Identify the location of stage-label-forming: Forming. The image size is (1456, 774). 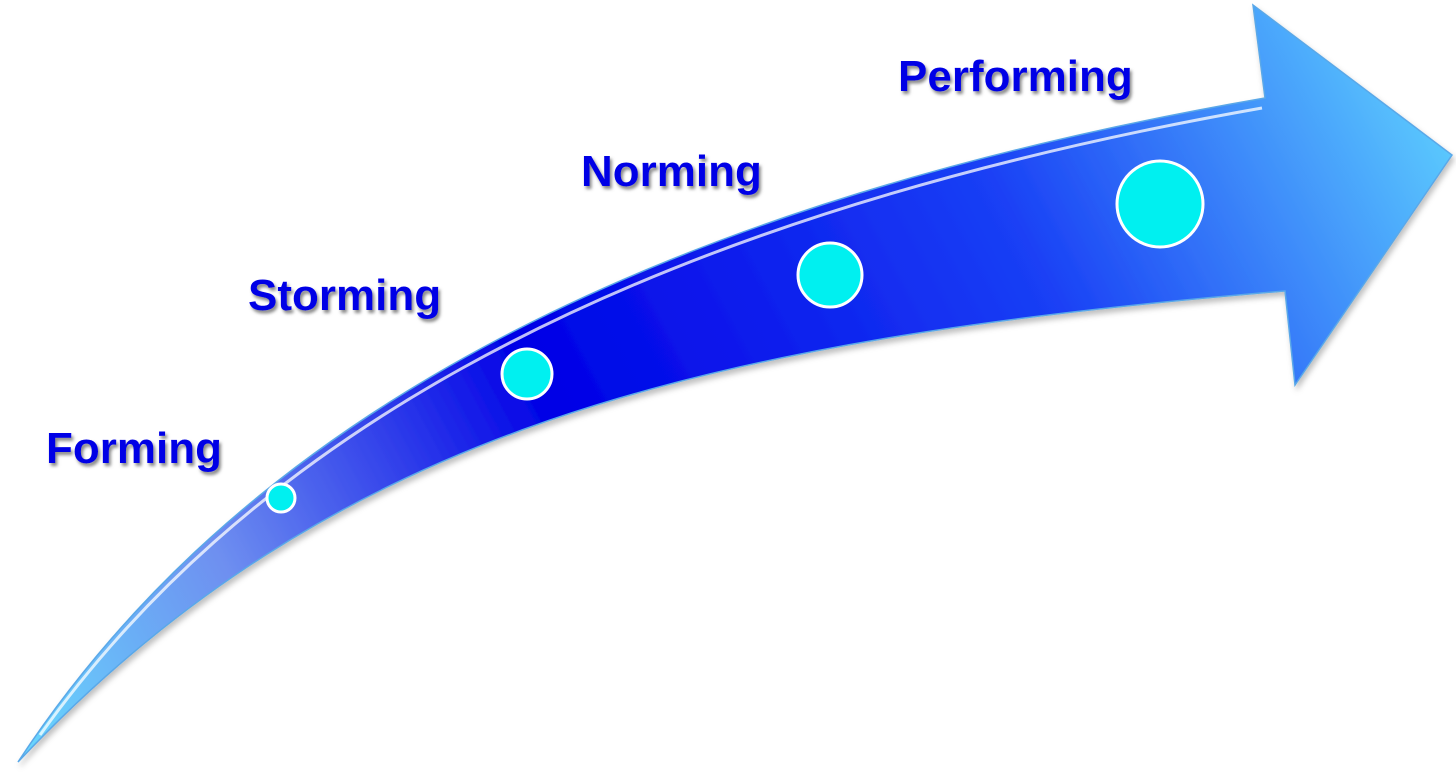
(134, 448).